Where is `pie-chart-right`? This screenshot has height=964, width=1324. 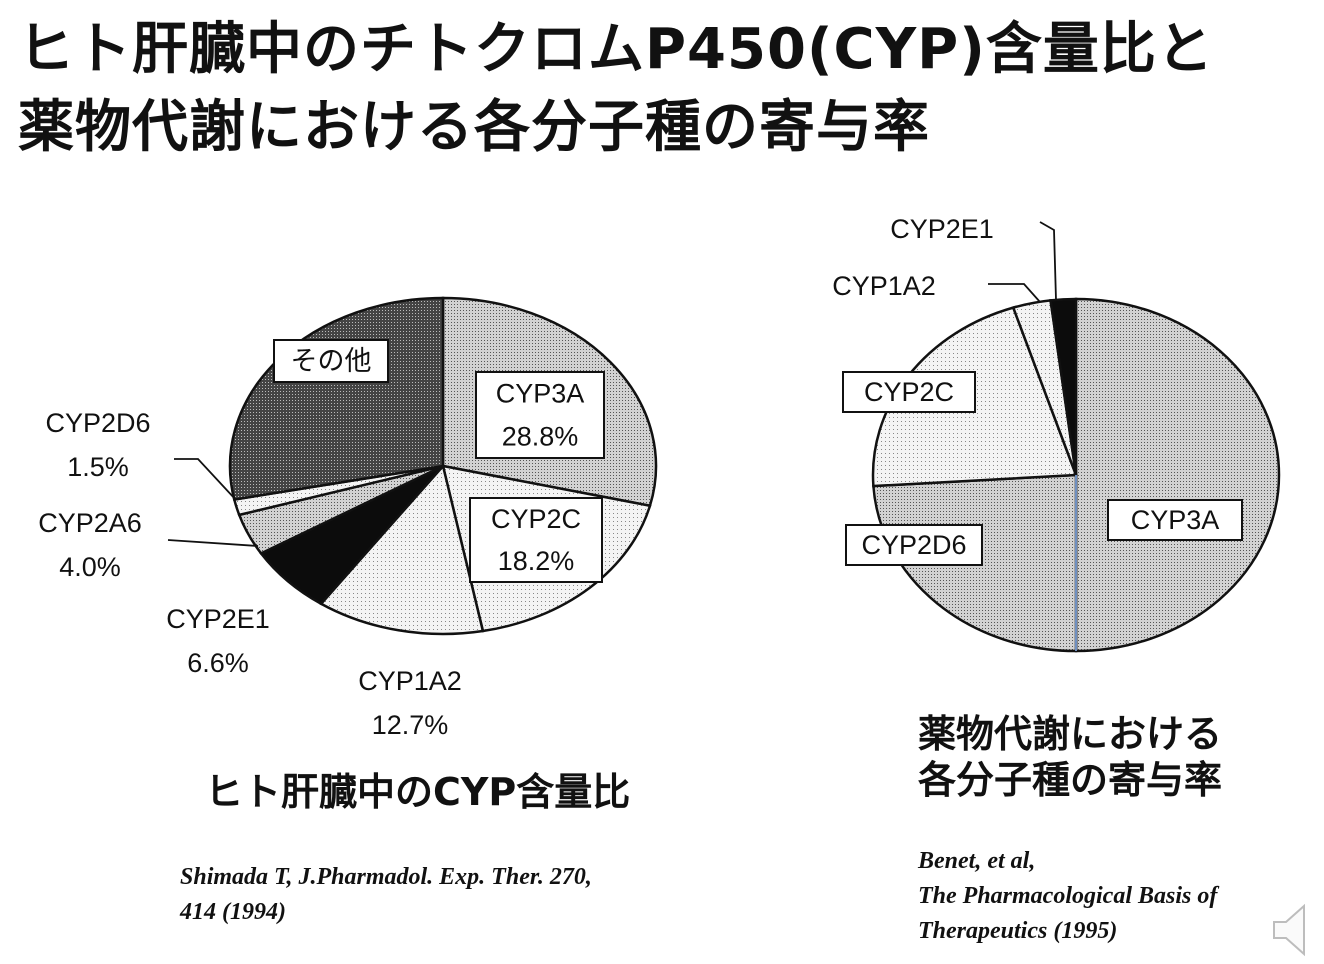 pie-chart-right is located at coordinates (1076, 475).